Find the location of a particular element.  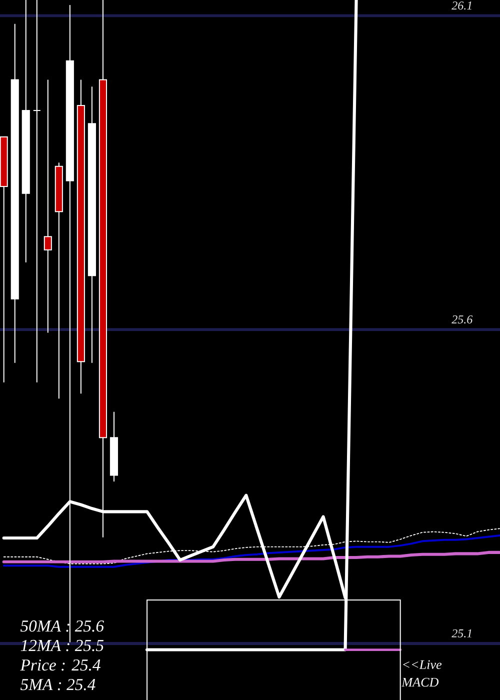

annotation: Price : 25.4 is located at coordinates (60, 665).